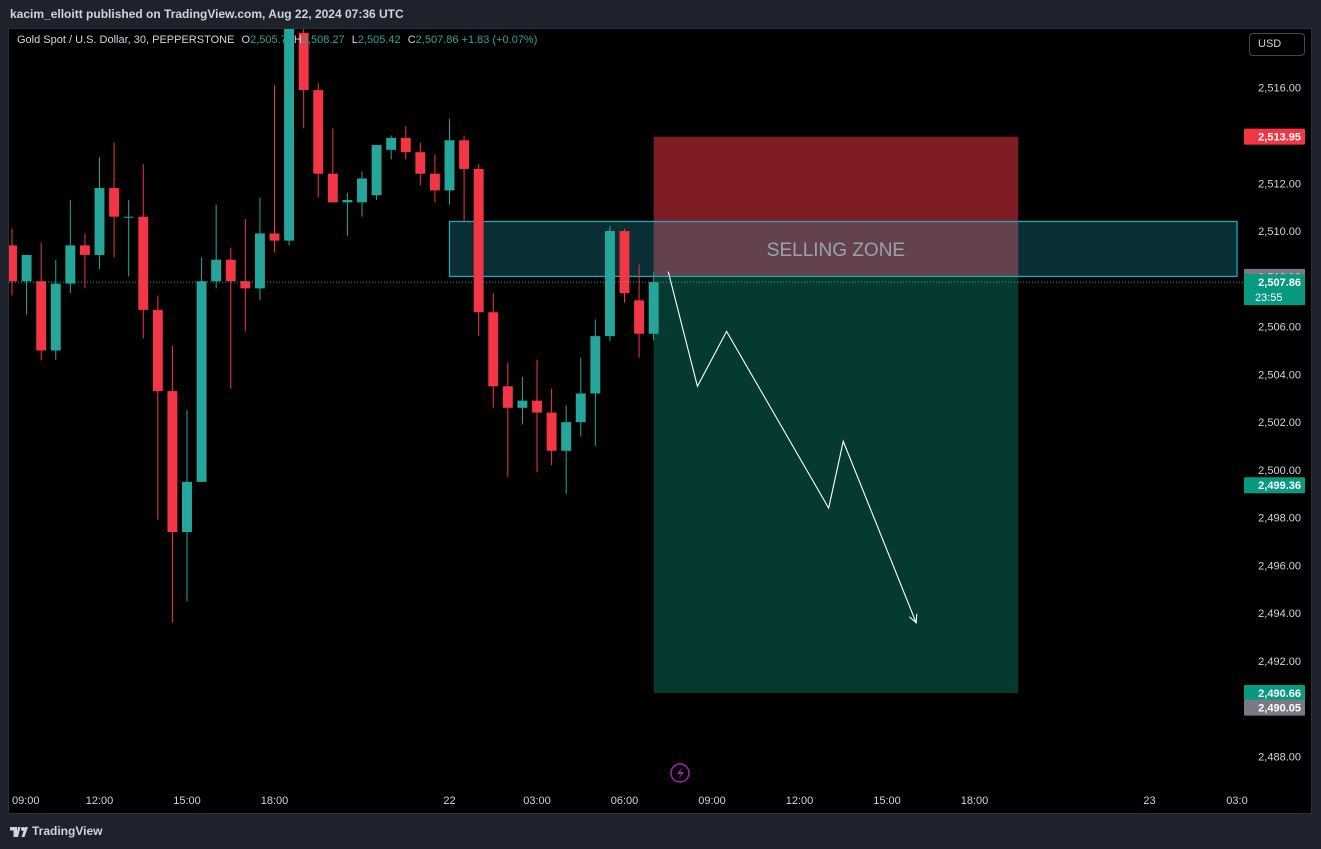 Image resolution: width=1321 pixels, height=849 pixels. Describe the element at coordinates (19, 831) in the screenshot. I see `tradingview-logo-icon` at that location.